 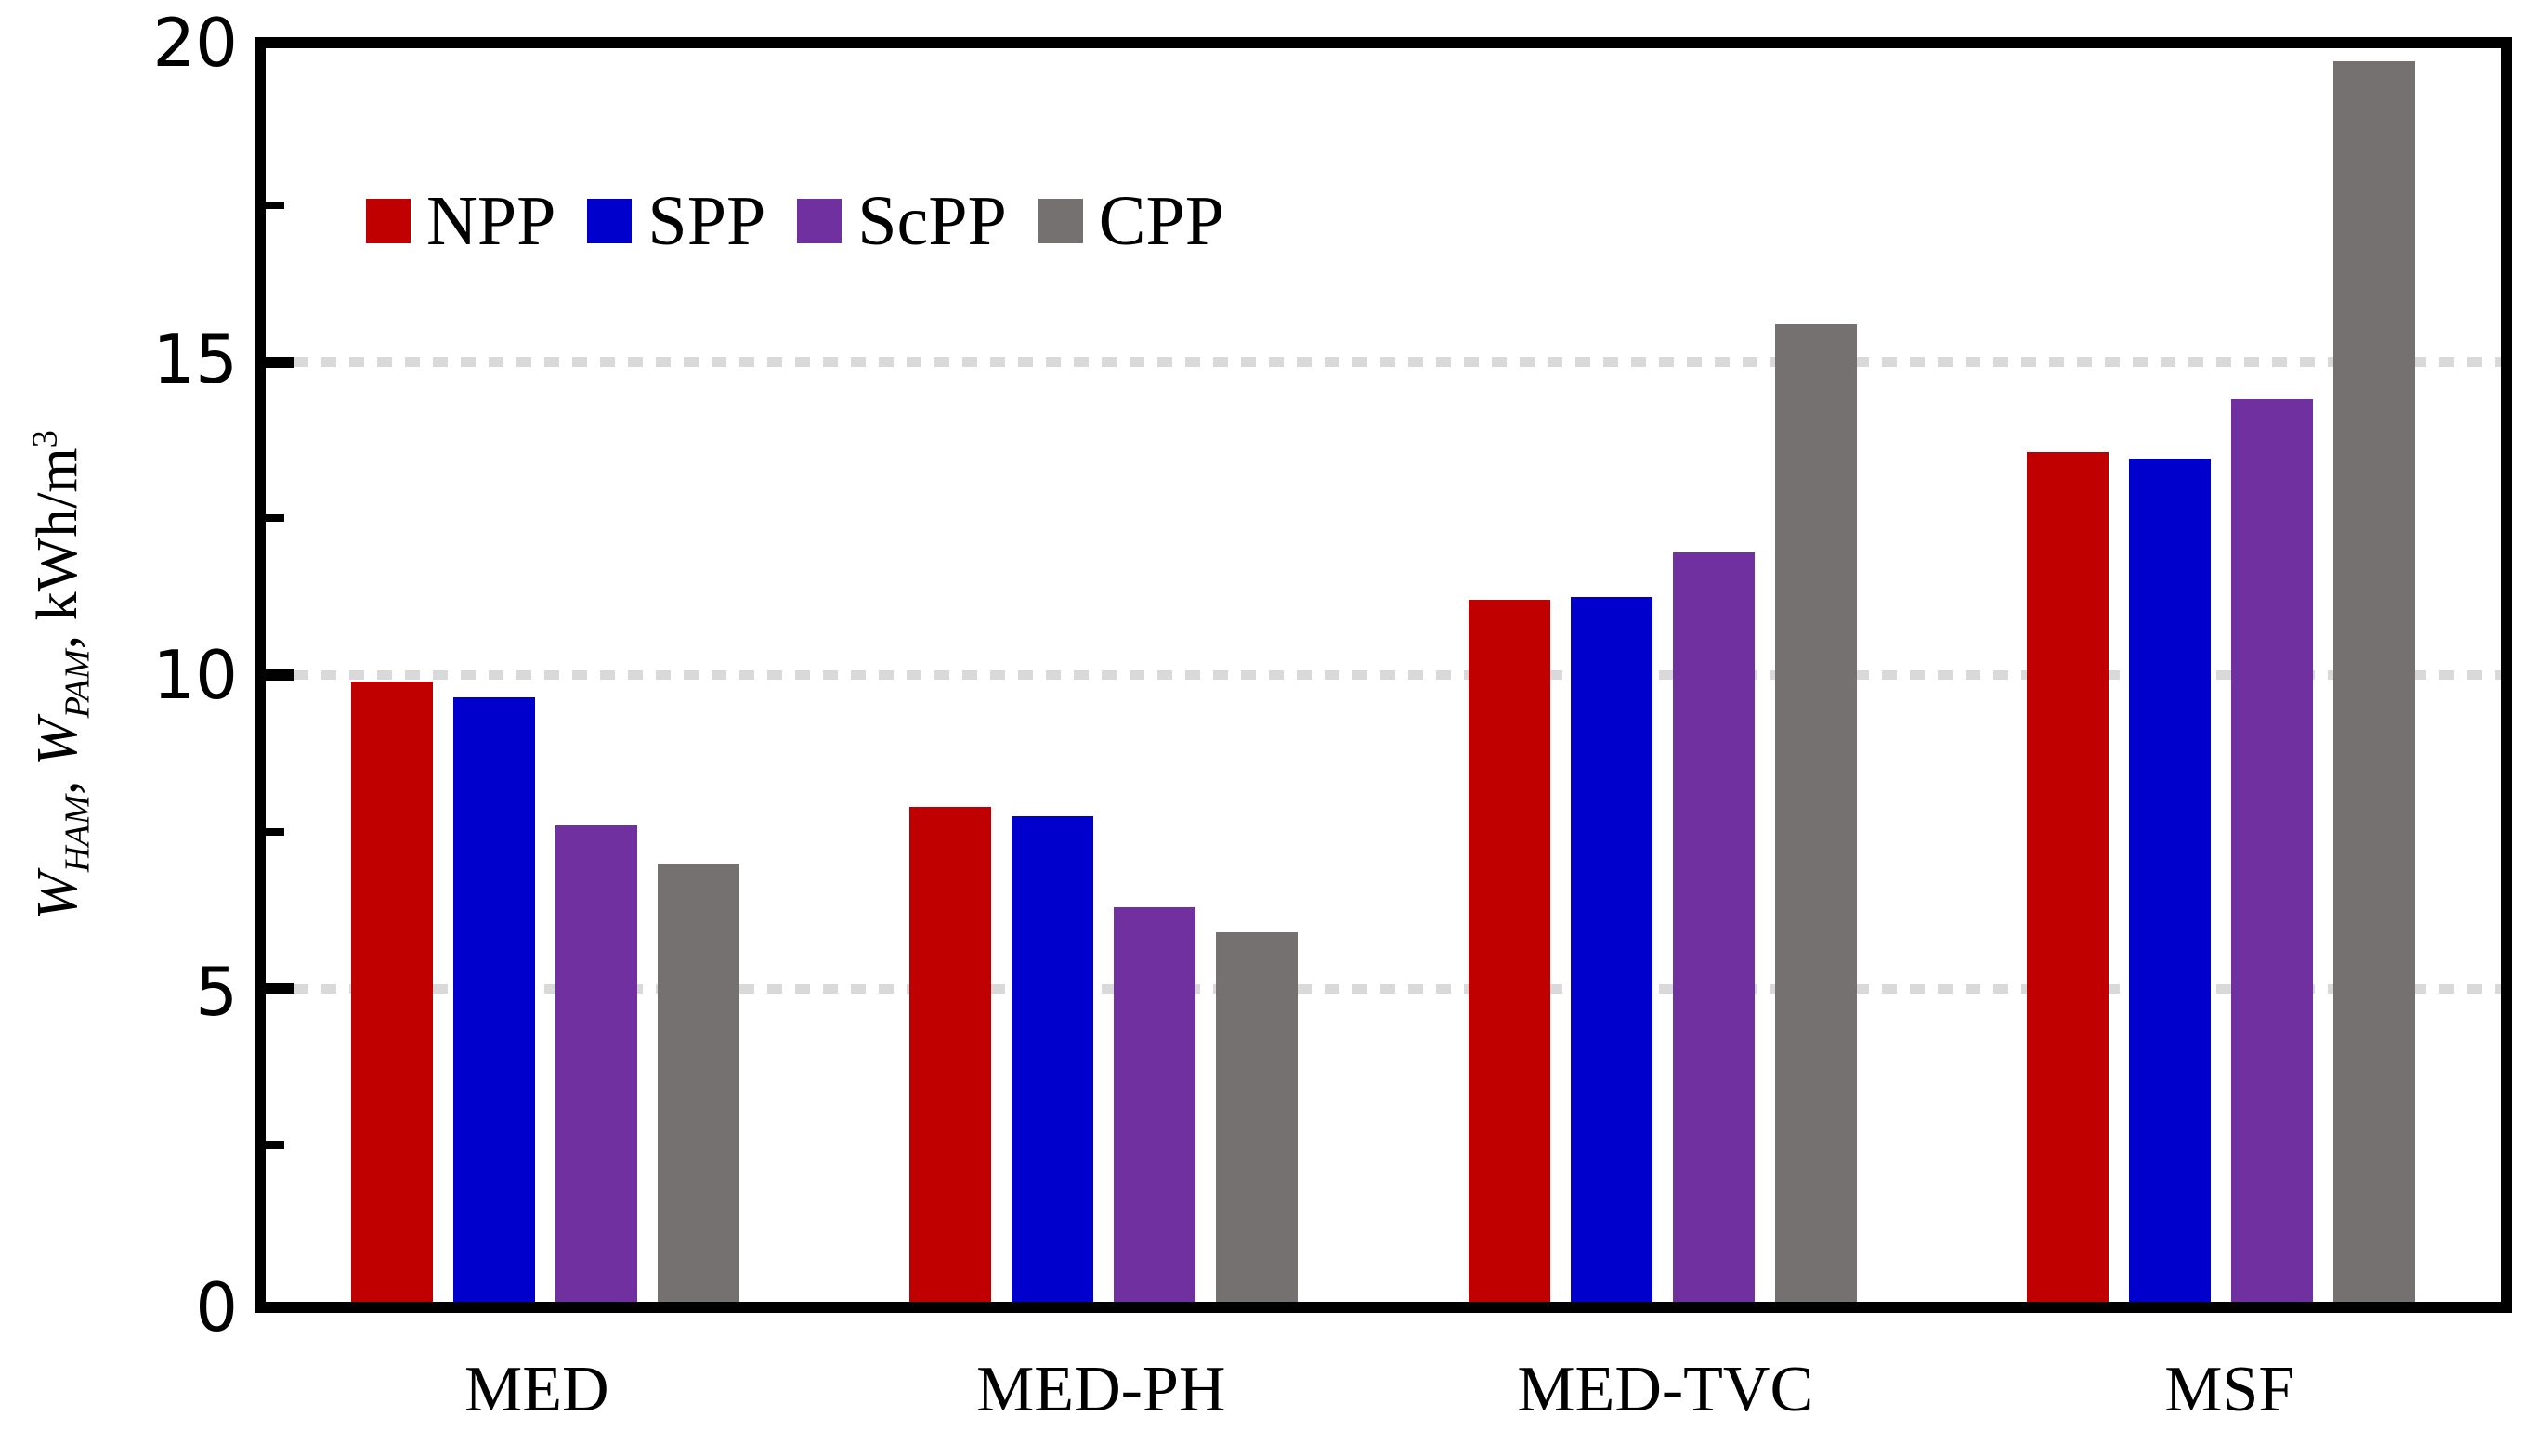 I want to click on y-tick-label-20: 20, so click(x=195, y=43).